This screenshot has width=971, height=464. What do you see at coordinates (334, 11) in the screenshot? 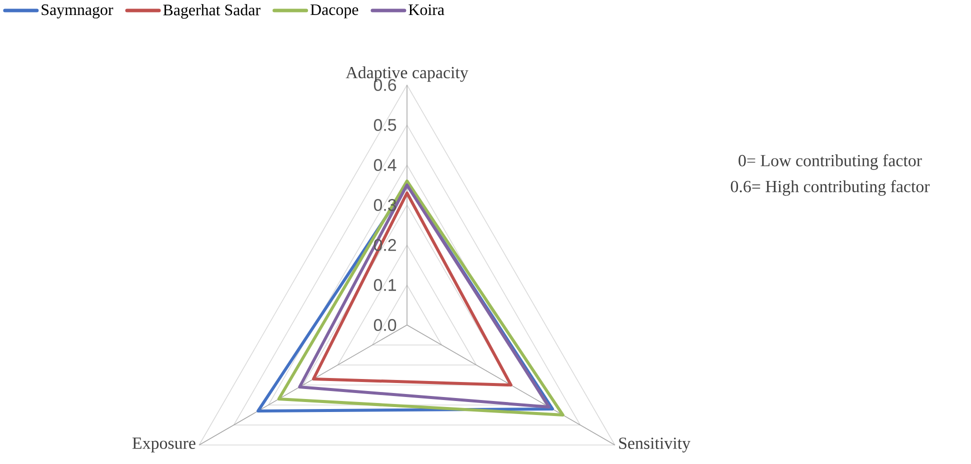
I see `legend-label: Dacope` at bounding box center [334, 11].